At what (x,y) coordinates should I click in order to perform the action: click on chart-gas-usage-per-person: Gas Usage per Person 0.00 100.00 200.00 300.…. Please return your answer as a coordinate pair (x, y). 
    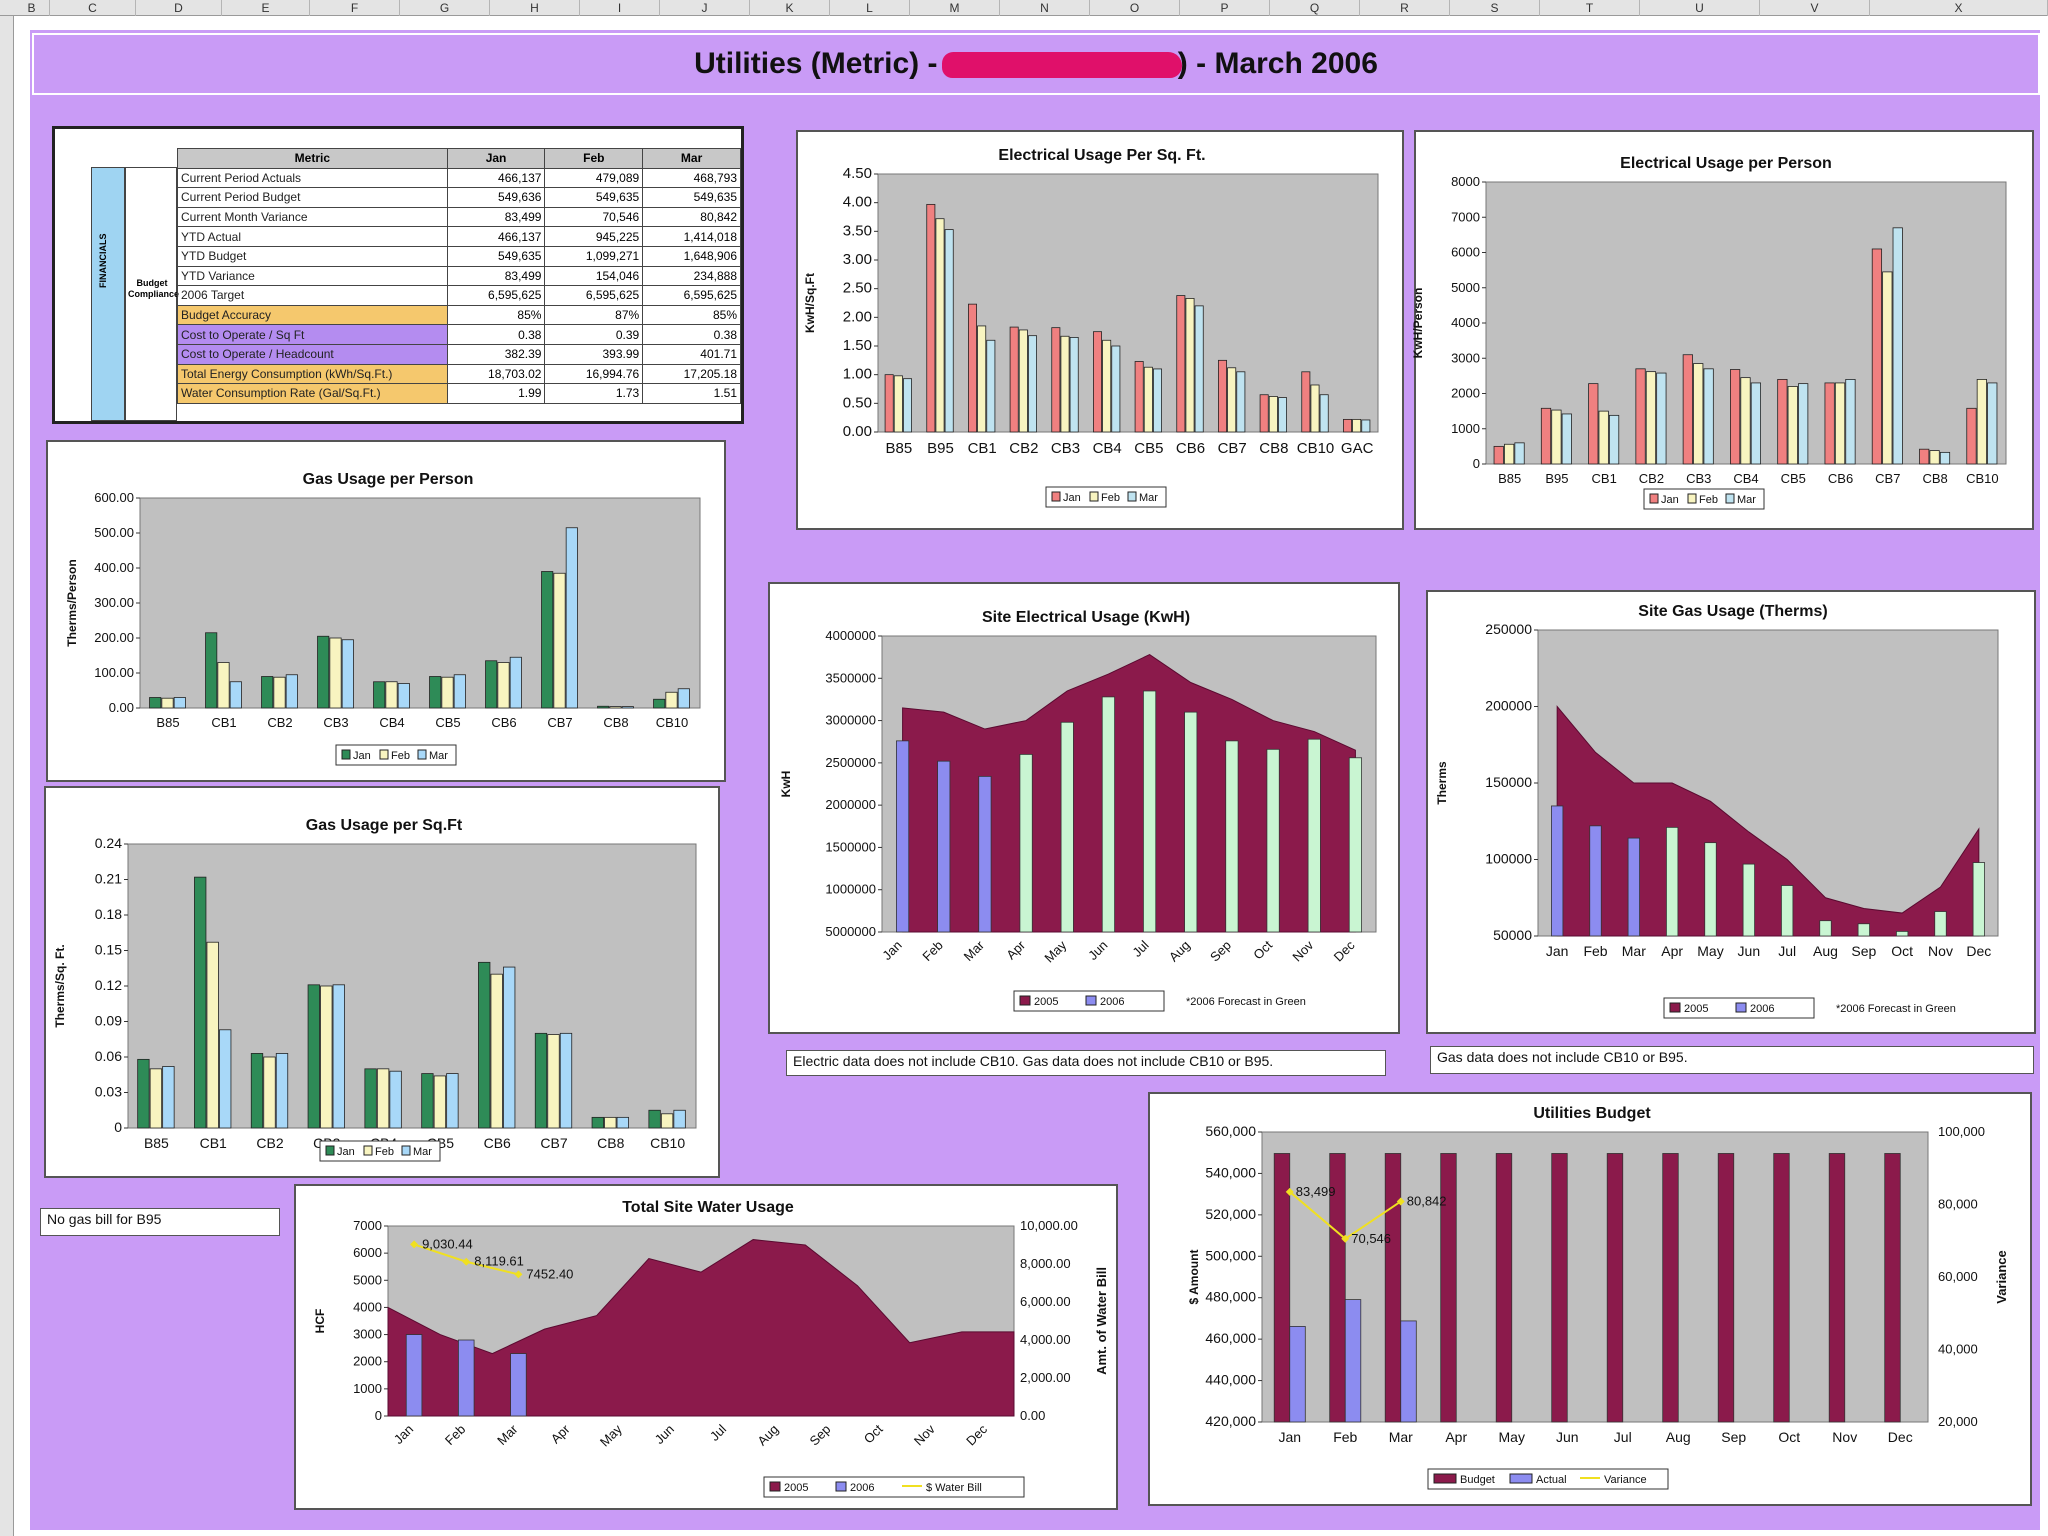
    Looking at the image, I should click on (386, 611).